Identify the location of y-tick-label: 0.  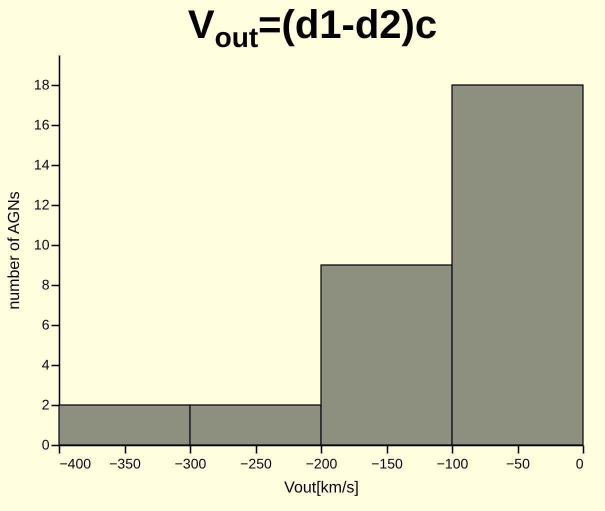
(46, 444).